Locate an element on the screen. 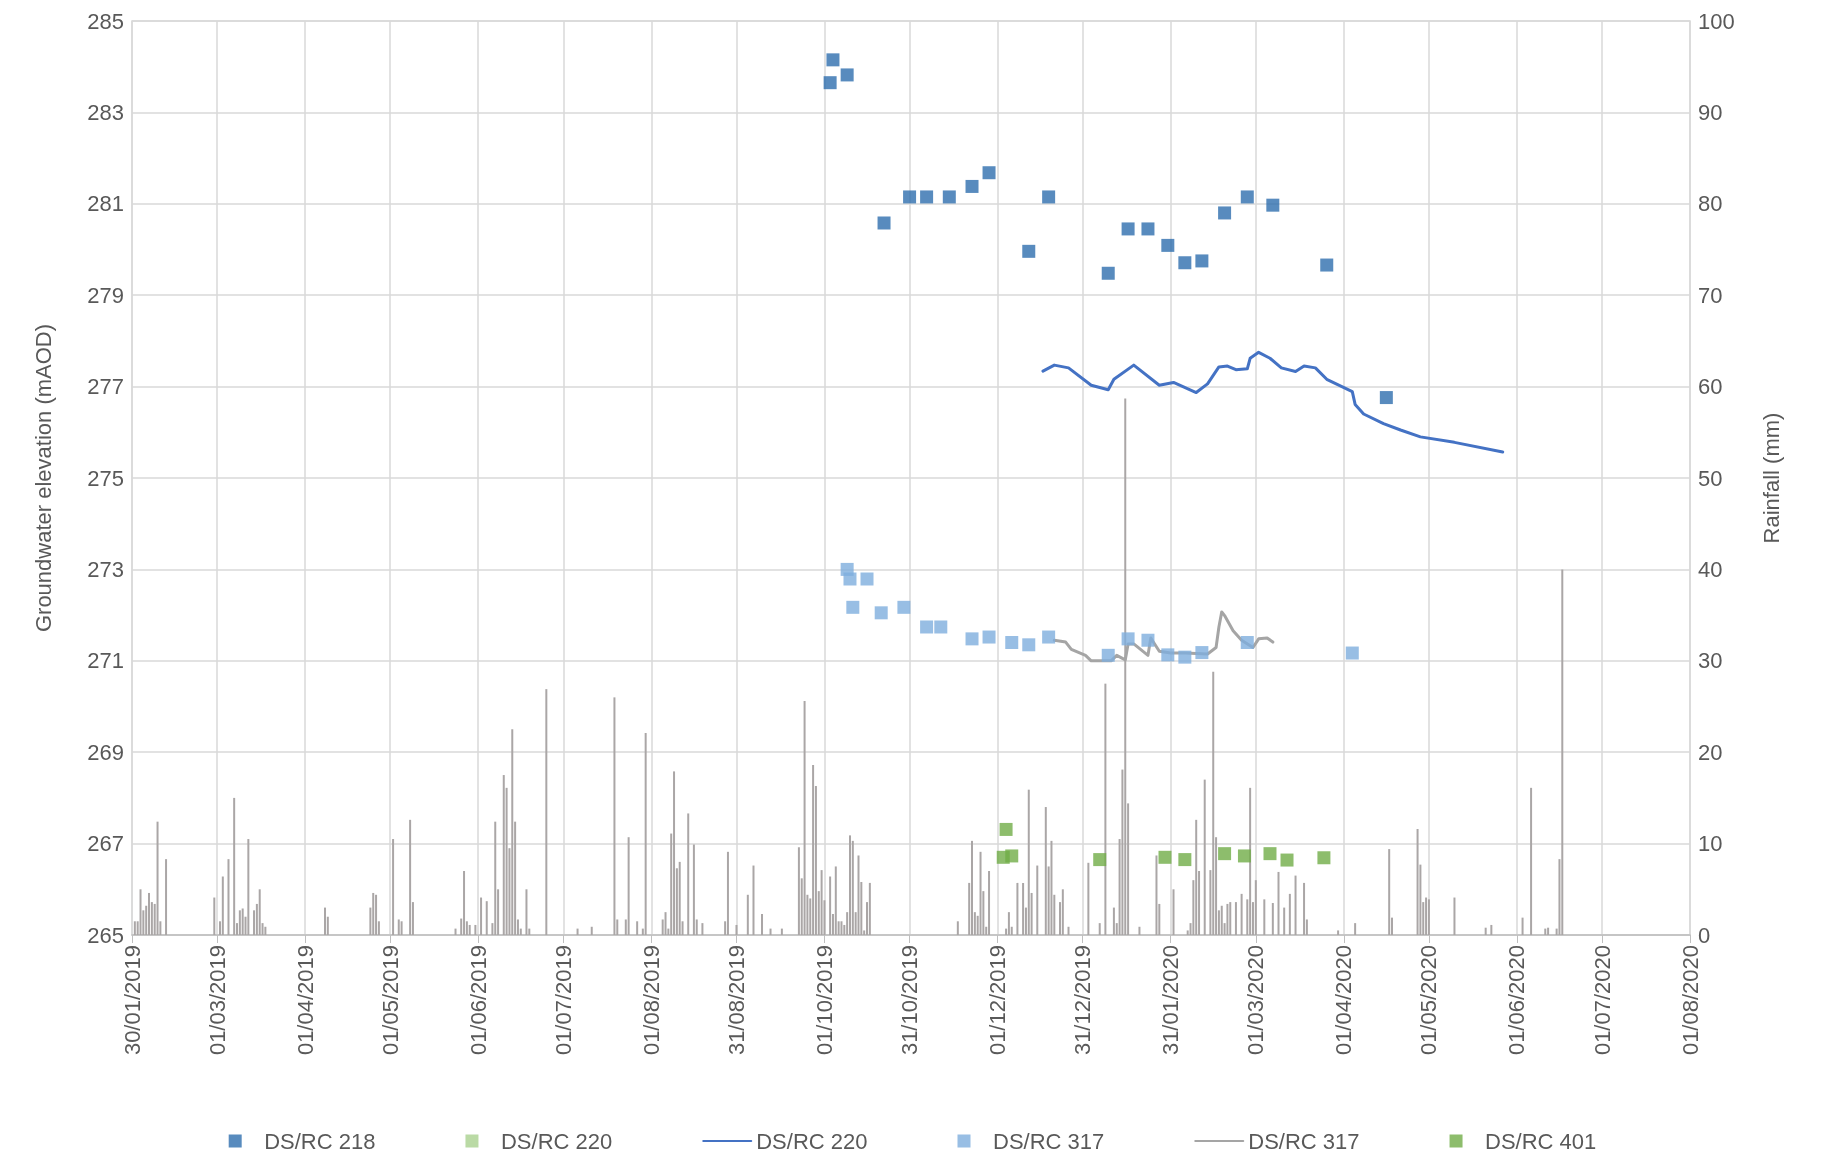 Image resolution: width=1825 pixels, height=1165 pixels. y-tick-label: 277 is located at coordinates (105, 387).